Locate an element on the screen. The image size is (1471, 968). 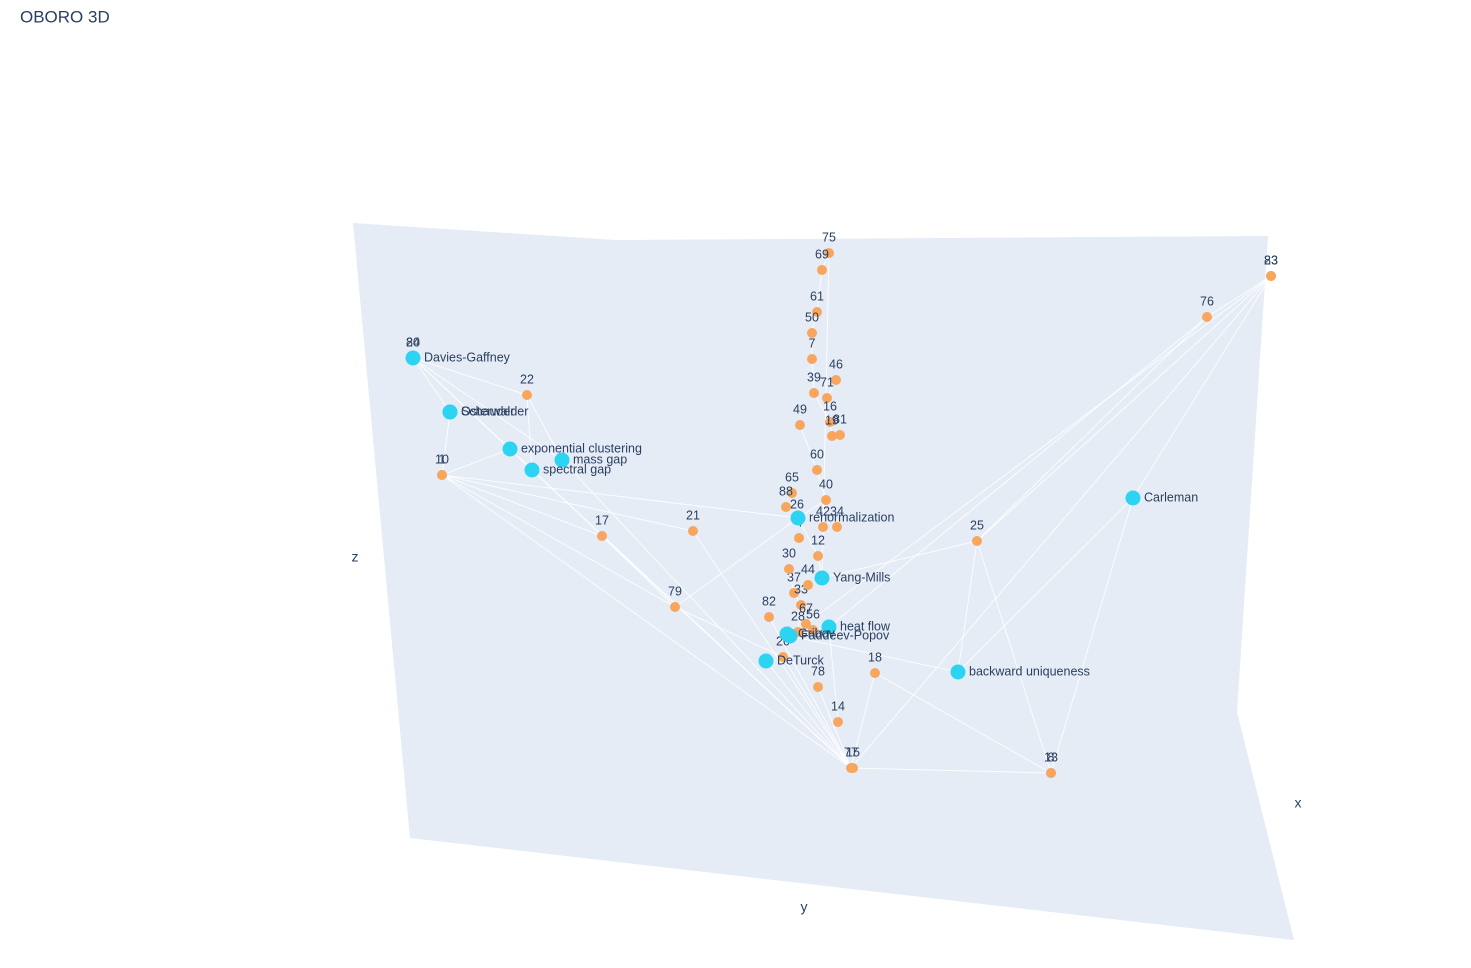
node-label: DeTurck is located at coordinates (801, 660).